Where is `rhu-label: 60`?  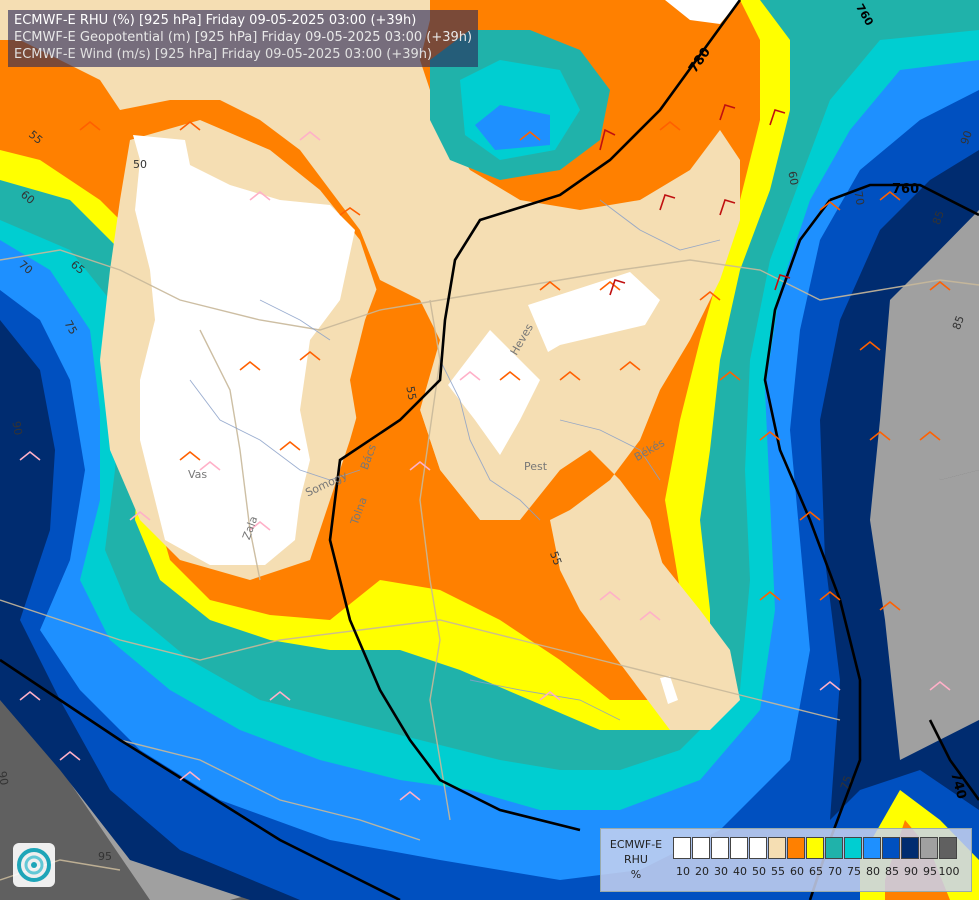 rhu-label: 60 is located at coordinates (792, 178).